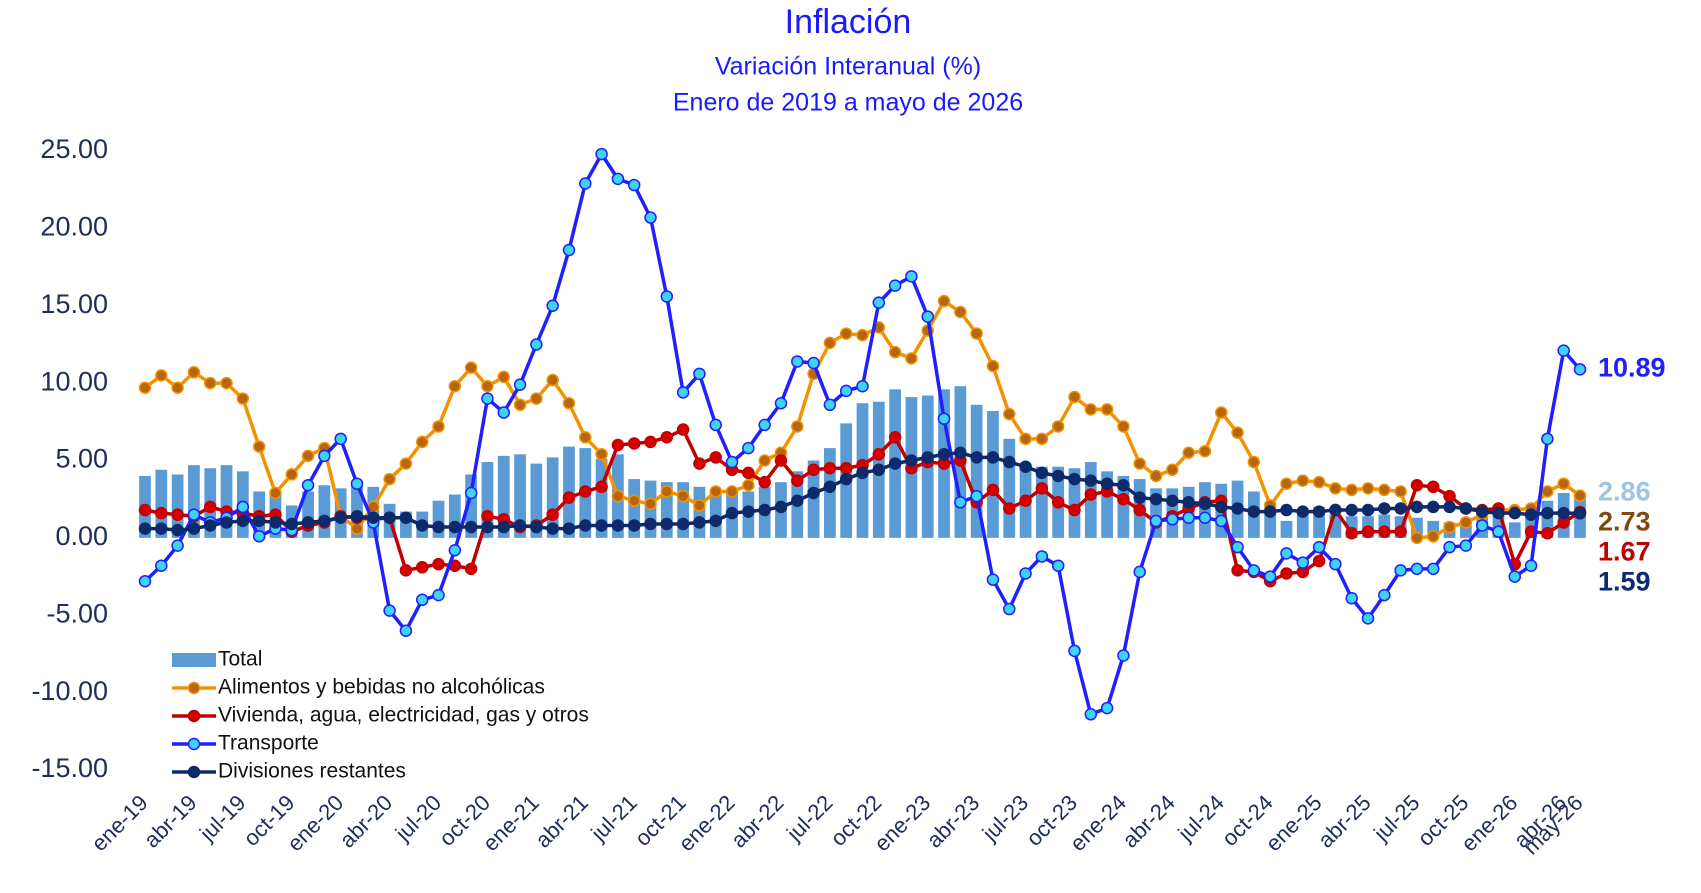 Image resolution: width=1701 pixels, height=893 pixels. What do you see at coordinates (268, 743) in the screenshot?
I see `legend-label: Transporte` at bounding box center [268, 743].